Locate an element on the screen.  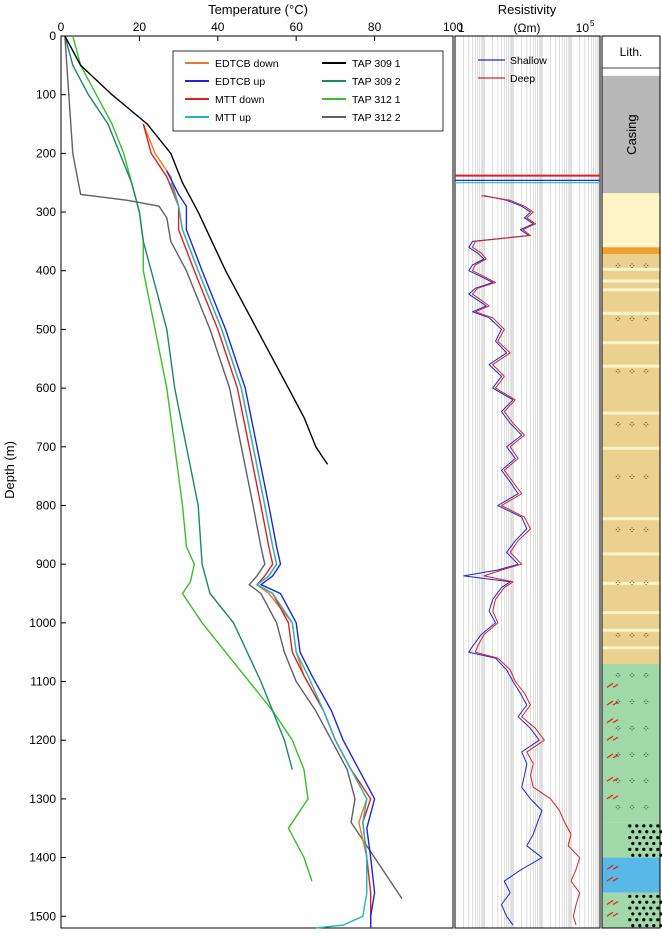
legend-label: MTT down is located at coordinates (240, 100).